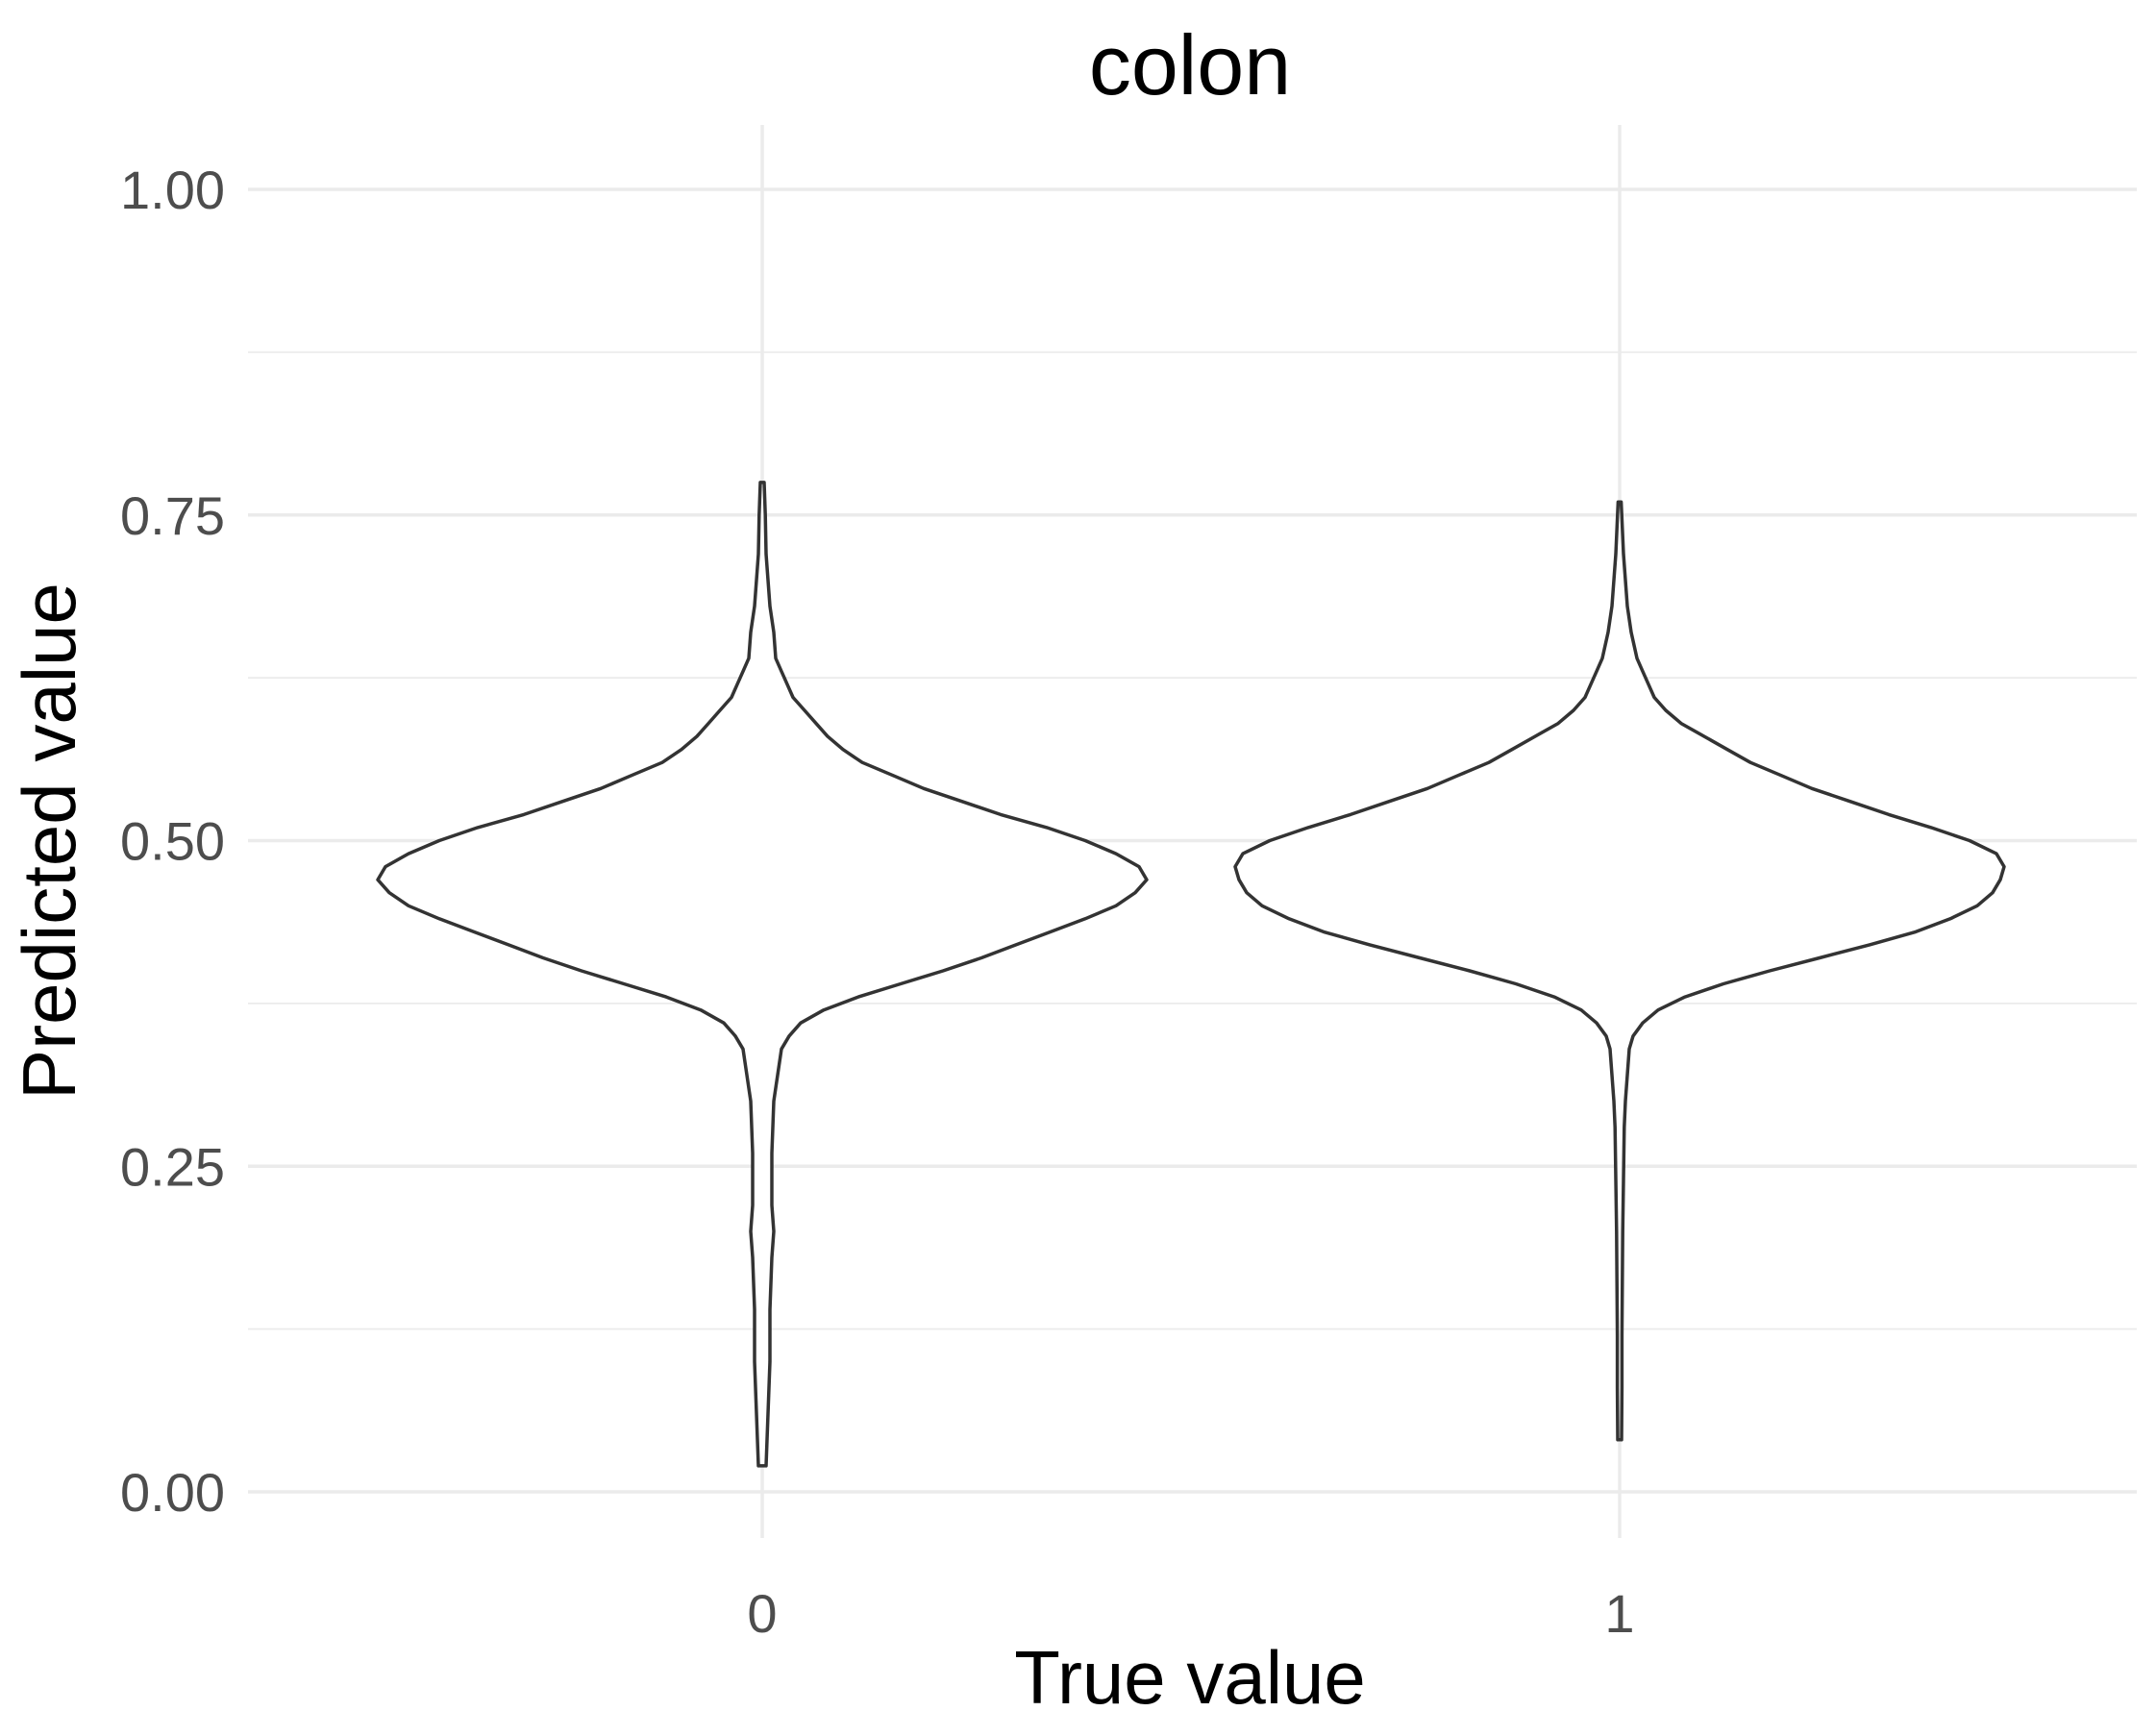  I want to click on x-tick-label: 1, so click(1619, 1613).